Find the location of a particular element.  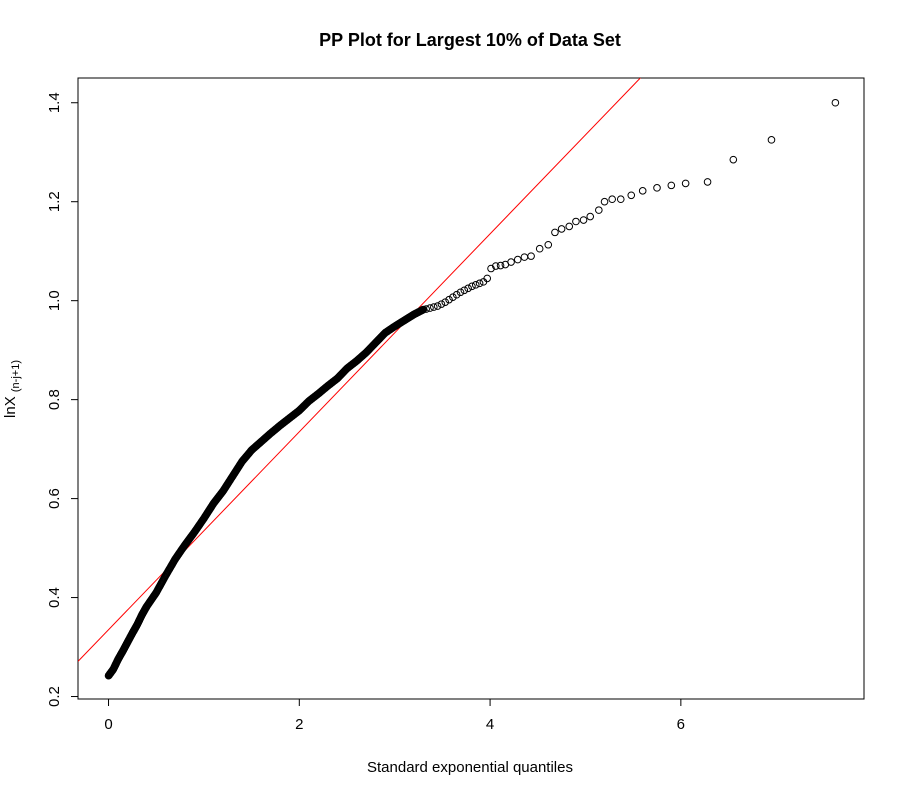

x-tick-label: 2 is located at coordinates (299, 724).